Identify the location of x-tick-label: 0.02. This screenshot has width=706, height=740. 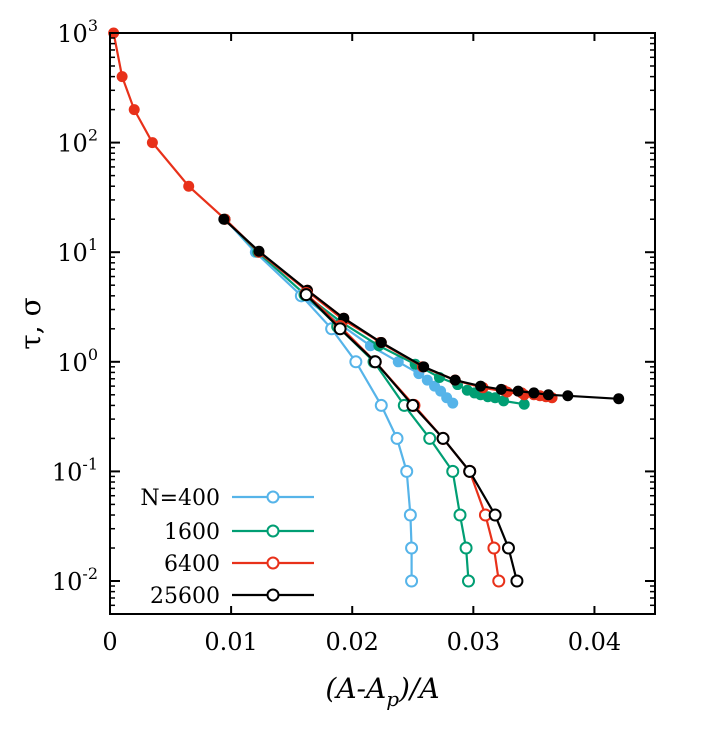
(352, 642).